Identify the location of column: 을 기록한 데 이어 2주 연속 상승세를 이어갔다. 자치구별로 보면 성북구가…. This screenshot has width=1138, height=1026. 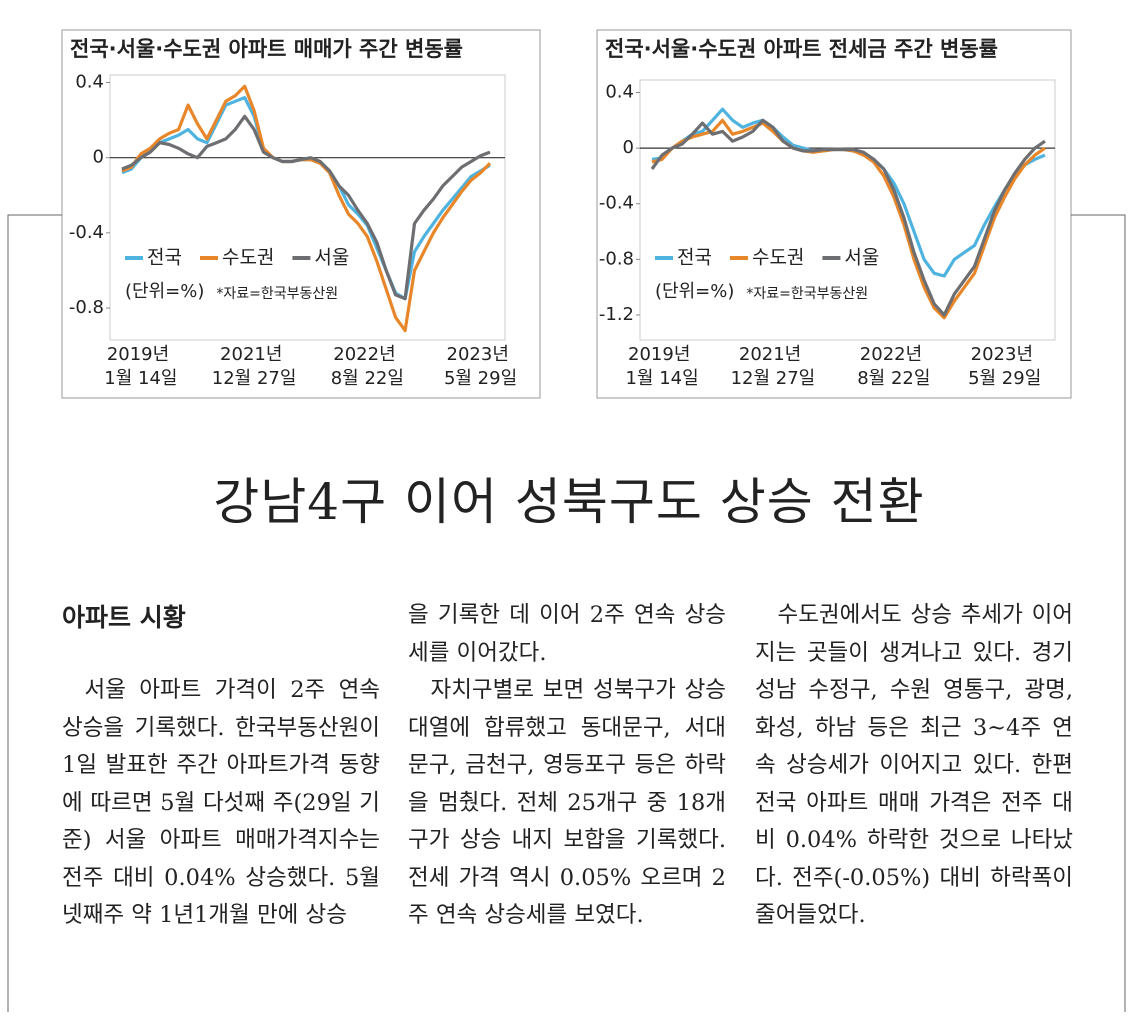
(567, 766).